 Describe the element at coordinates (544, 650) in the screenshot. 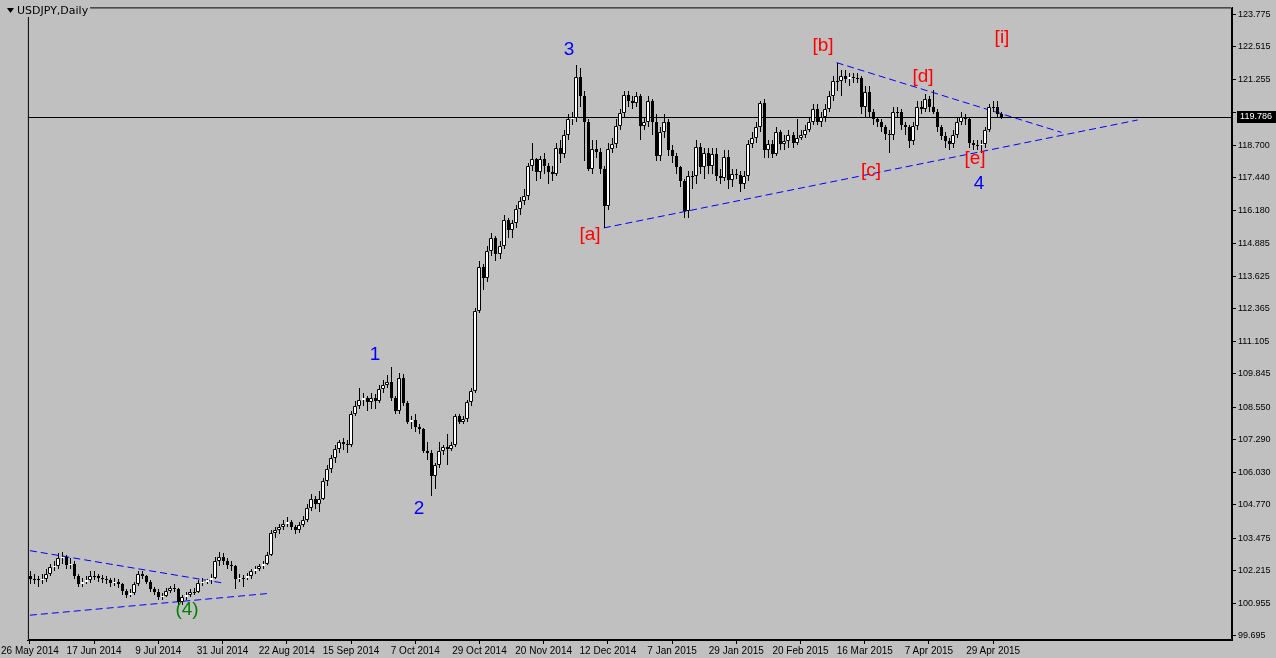

I see `x-tick-label: 20 Nov 2014` at that location.